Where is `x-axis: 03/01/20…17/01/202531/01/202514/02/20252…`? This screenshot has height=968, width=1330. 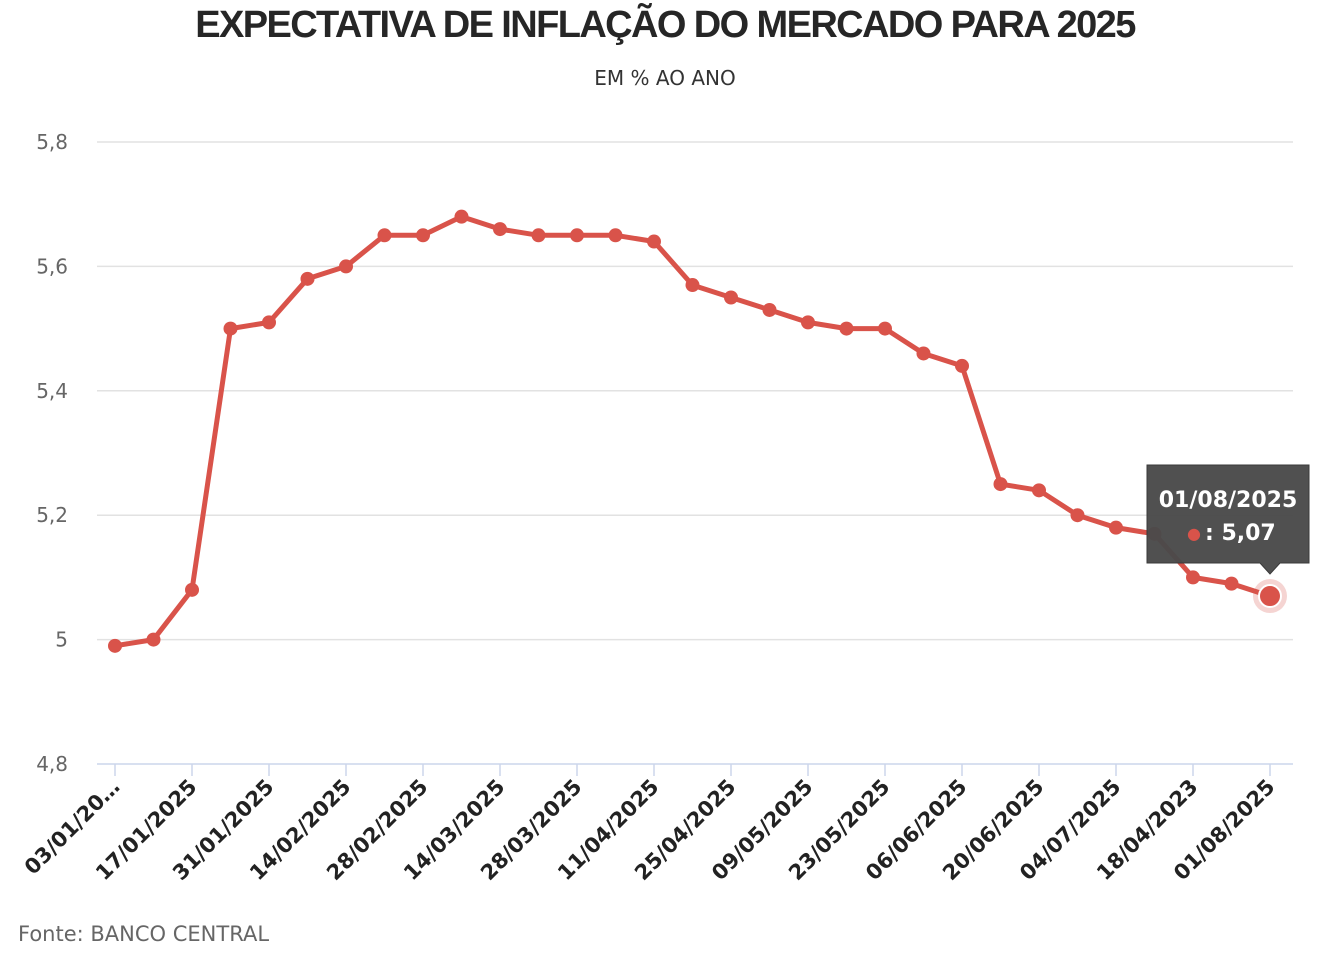
x-axis: 03/01/20…17/01/202531/01/202514/02/20252… is located at coordinates (656, 824).